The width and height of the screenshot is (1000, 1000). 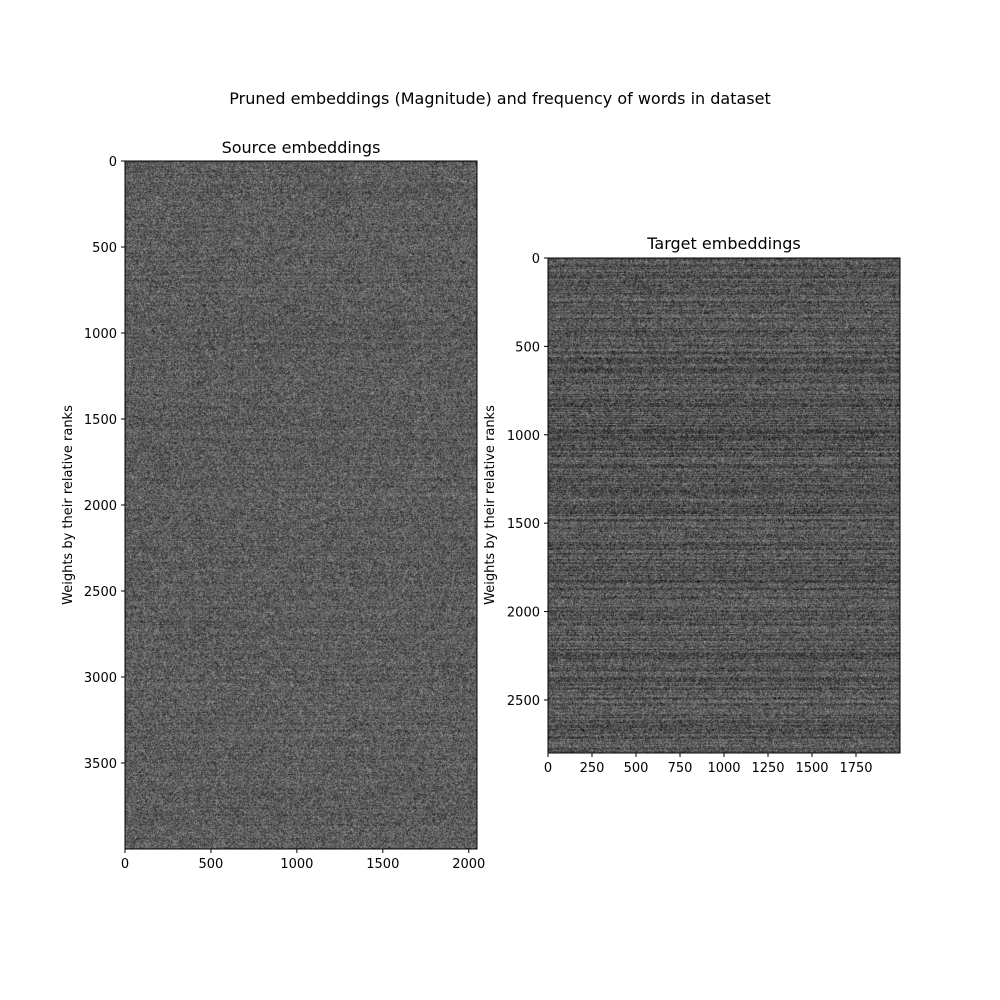 What do you see at coordinates (125, 864) in the screenshot?
I see `source-embeddings-xtick-label: 0` at bounding box center [125, 864].